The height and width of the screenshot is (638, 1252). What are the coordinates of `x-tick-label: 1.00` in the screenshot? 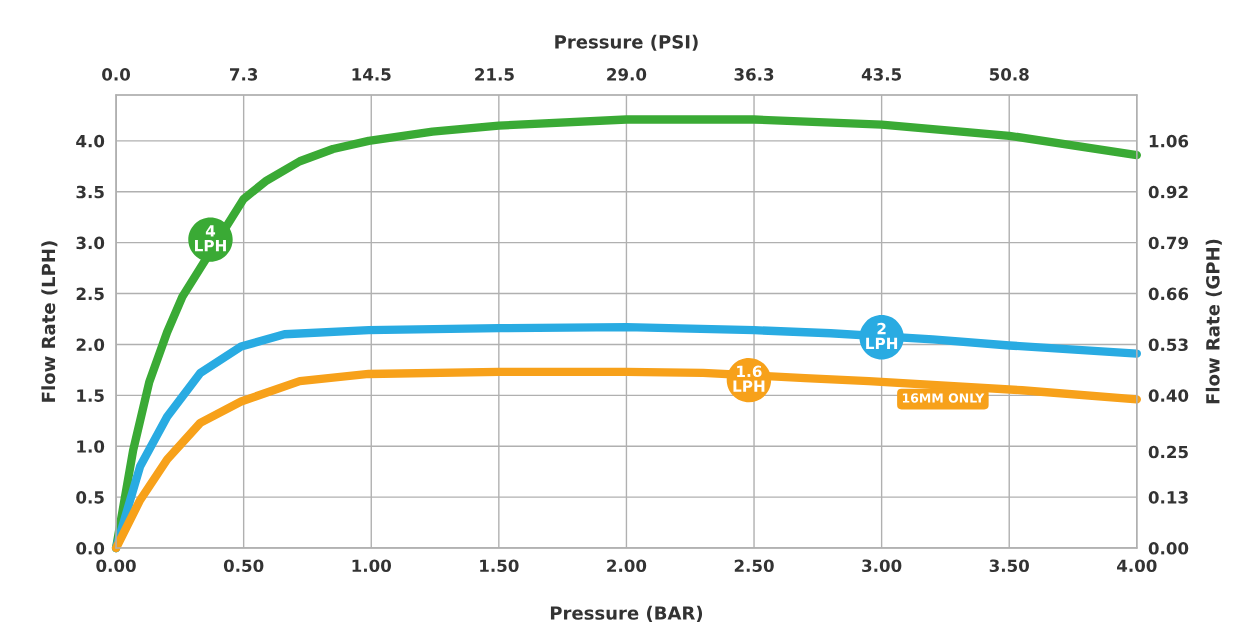 It's located at (372, 566).